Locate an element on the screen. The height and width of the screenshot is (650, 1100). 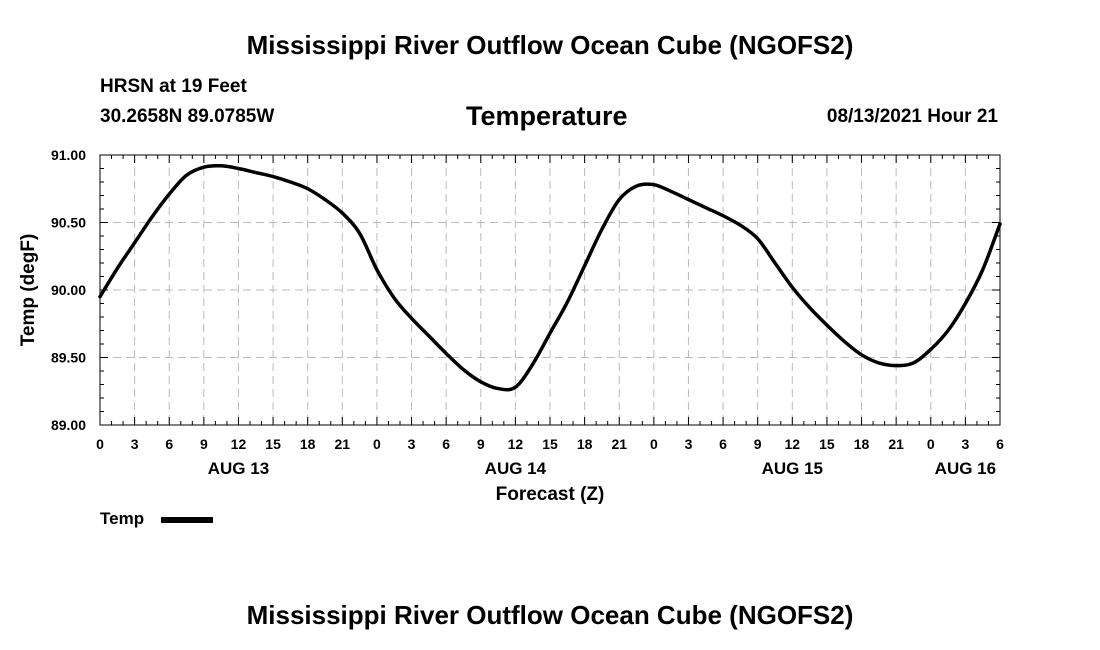
y-tick-label: 91.00 is located at coordinates (68, 155).